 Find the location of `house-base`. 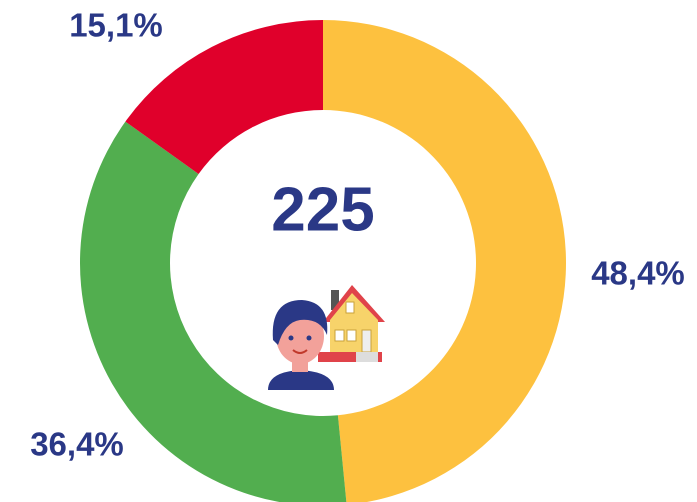

house-base is located at coordinates (350, 357).